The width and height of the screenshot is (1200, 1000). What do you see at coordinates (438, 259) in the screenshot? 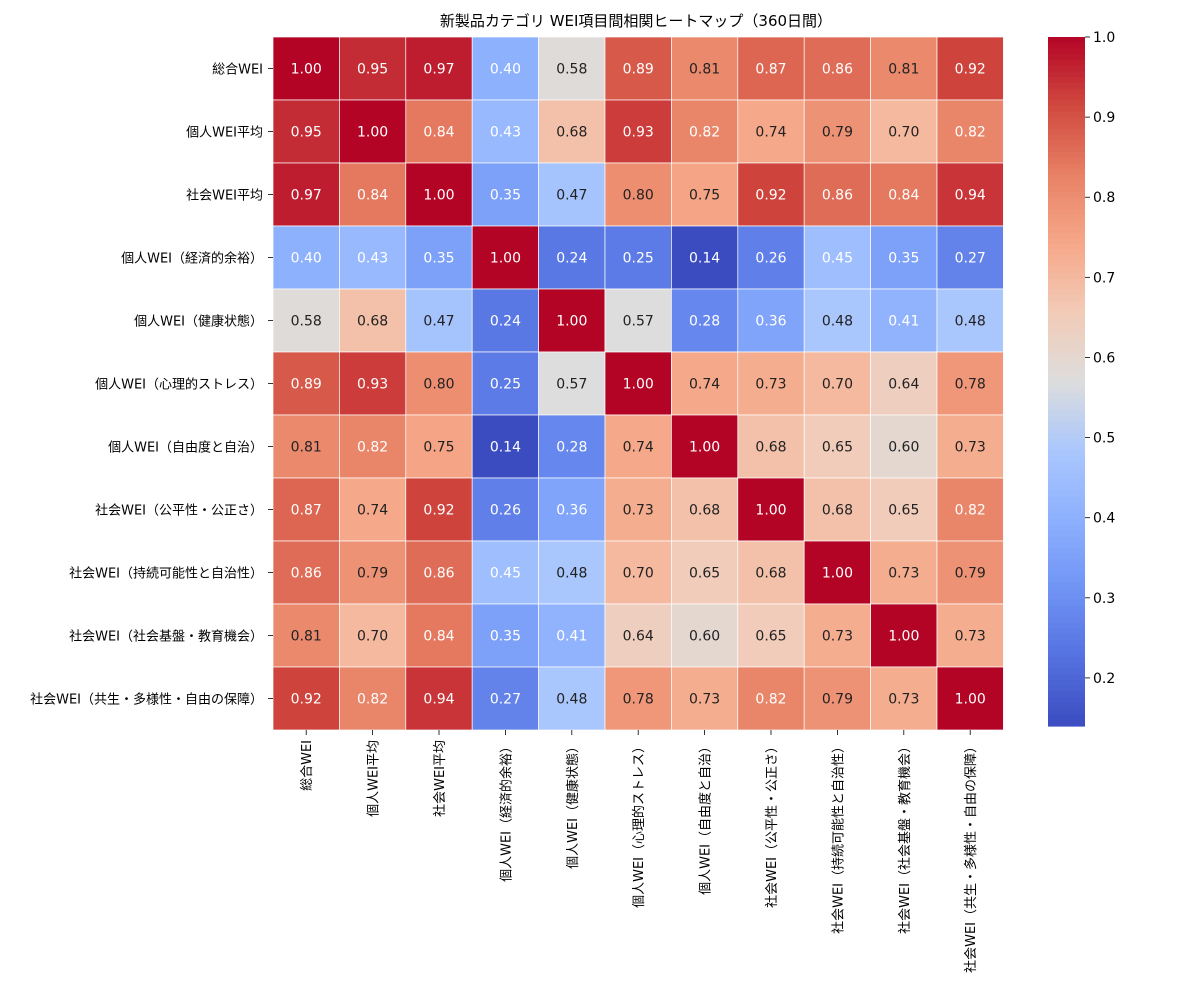
I see `cell-value-label: 0.35` at bounding box center [438, 259].